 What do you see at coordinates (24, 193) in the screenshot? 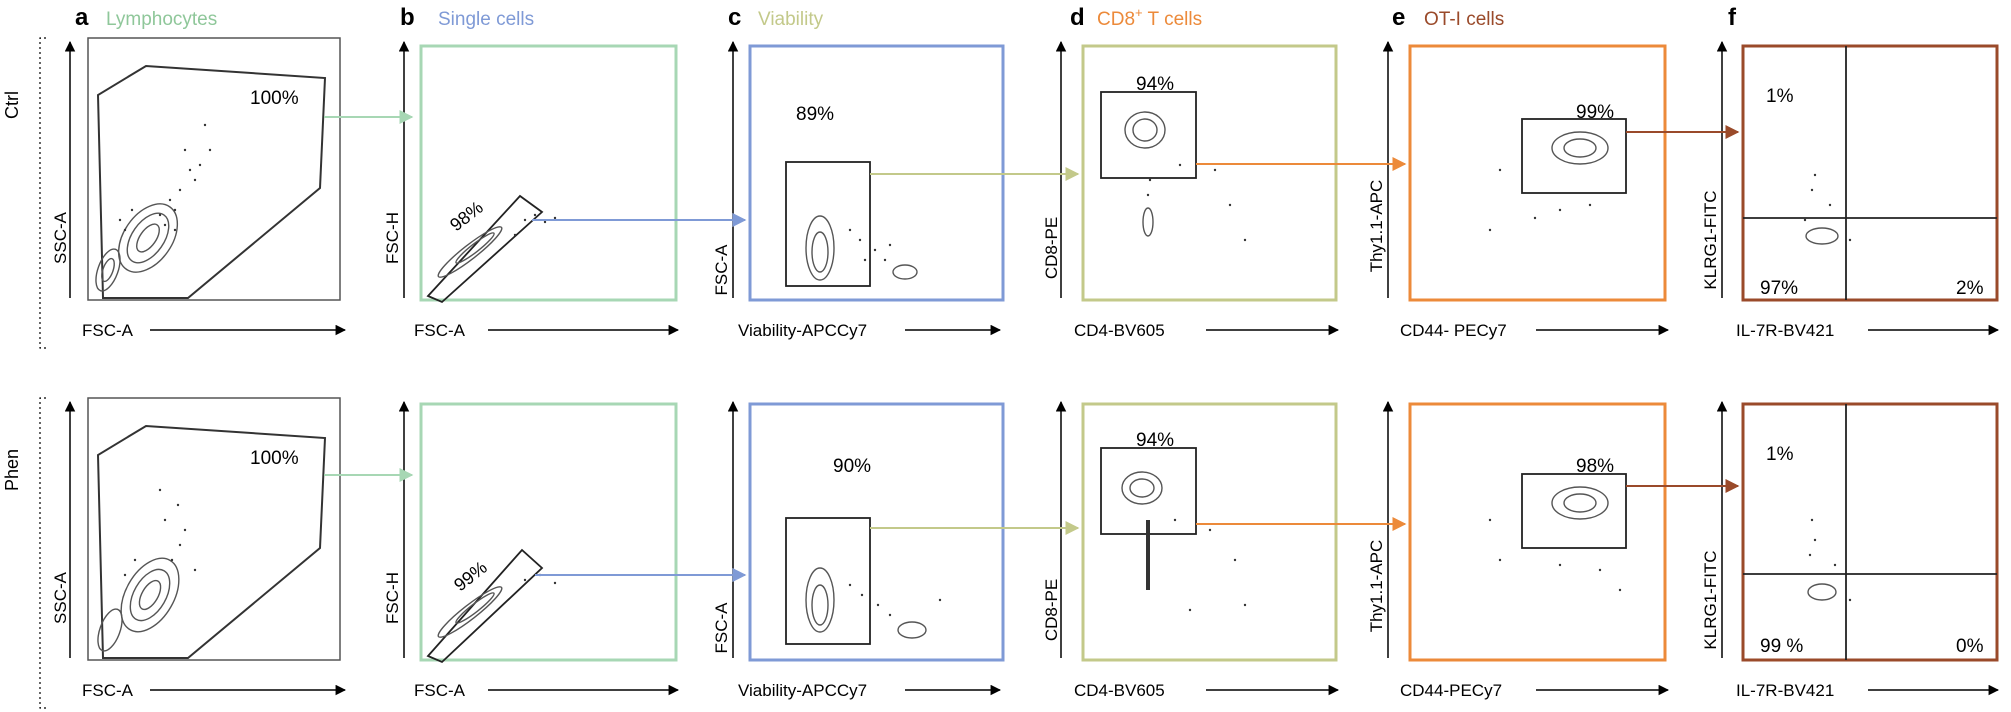
I see `row-label-ctrl-group: Ctrl` at bounding box center [24, 193].